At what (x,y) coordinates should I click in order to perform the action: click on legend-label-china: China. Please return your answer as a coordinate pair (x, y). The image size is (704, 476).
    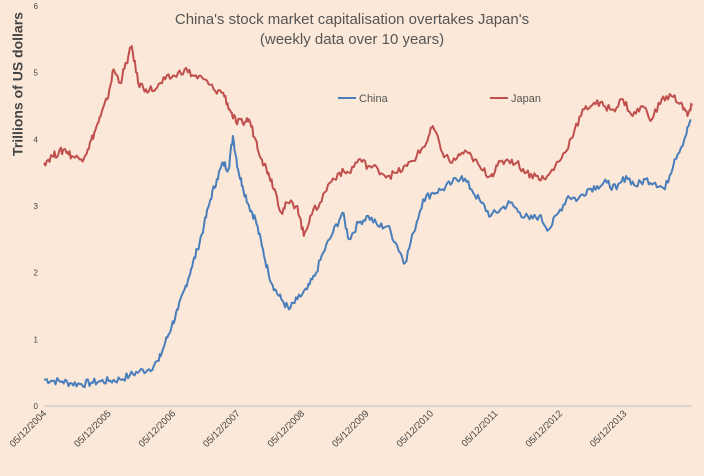
    Looking at the image, I should click on (374, 99).